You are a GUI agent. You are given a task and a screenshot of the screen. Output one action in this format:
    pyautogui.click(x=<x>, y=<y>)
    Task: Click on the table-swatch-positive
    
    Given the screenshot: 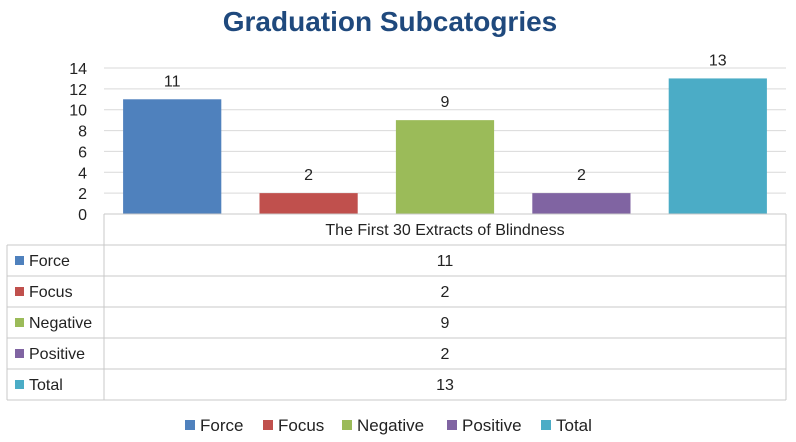 What is the action you would take?
    pyautogui.click(x=19, y=353)
    